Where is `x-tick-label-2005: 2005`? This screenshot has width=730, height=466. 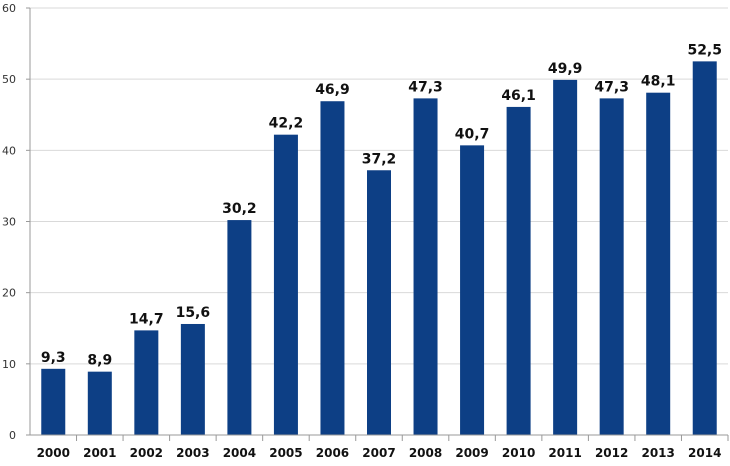 x-tick-label-2005: 2005 is located at coordinates (285, 453).